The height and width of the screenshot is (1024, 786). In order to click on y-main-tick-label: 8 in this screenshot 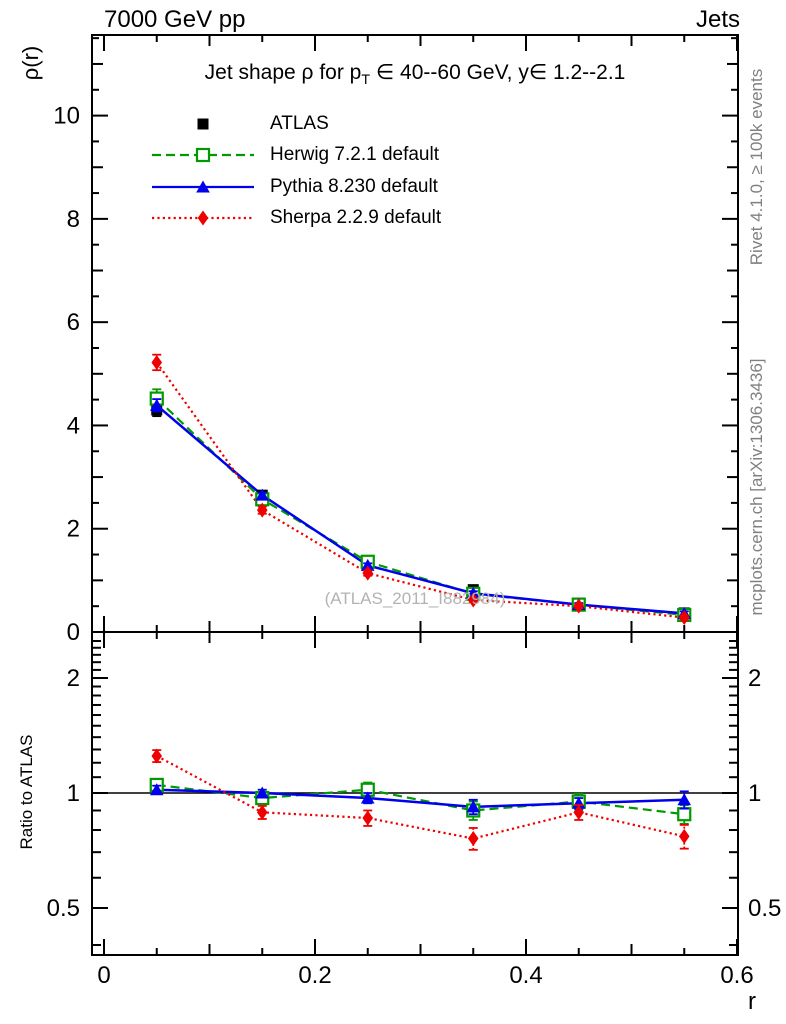, I will do `click(73, 219)`.